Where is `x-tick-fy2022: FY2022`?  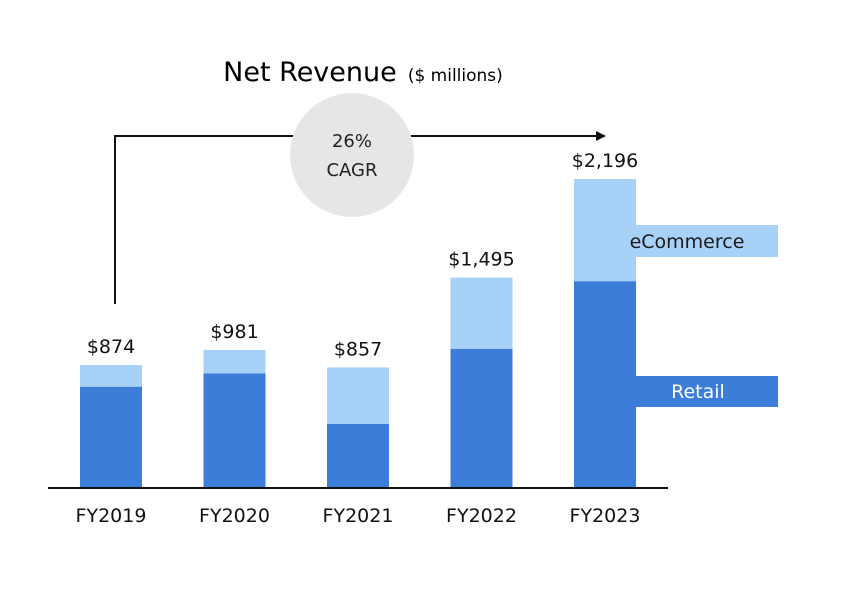 x-tick-fy2022: FY2022 is located at coordinates (481, 516).